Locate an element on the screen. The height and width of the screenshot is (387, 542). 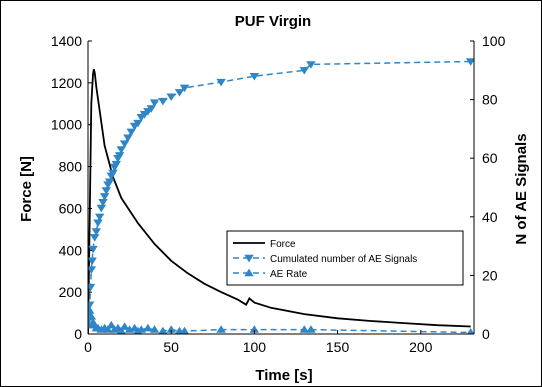
y-tick-label-left: 800 is located at coordinates (71, 167).